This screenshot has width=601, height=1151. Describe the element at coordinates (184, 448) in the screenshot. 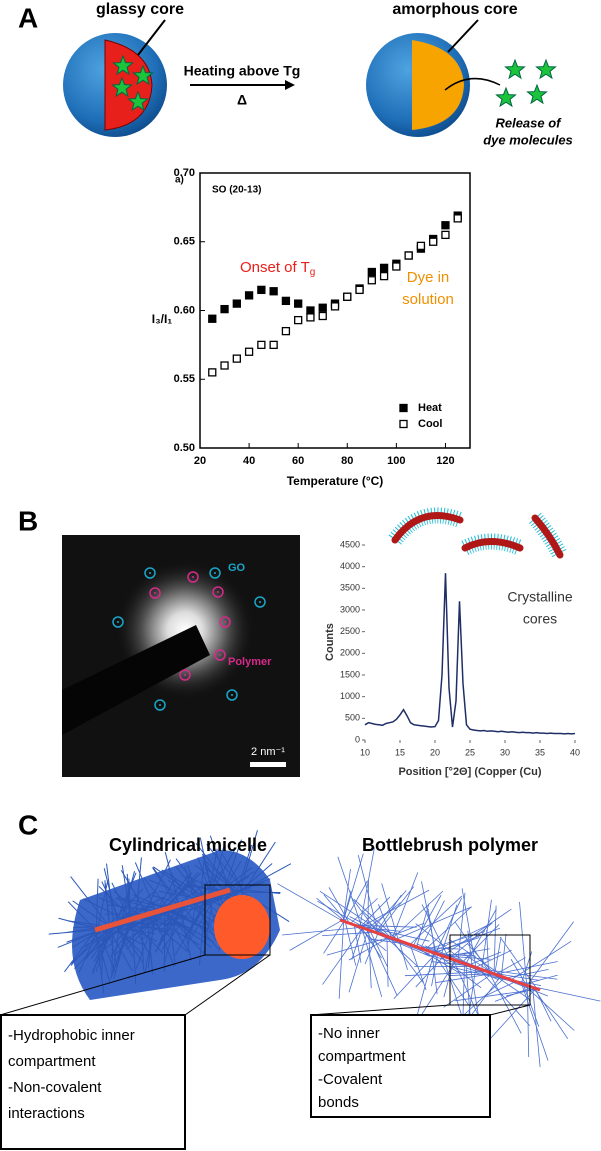

I see `y-tick-label: 0.50` at that location.